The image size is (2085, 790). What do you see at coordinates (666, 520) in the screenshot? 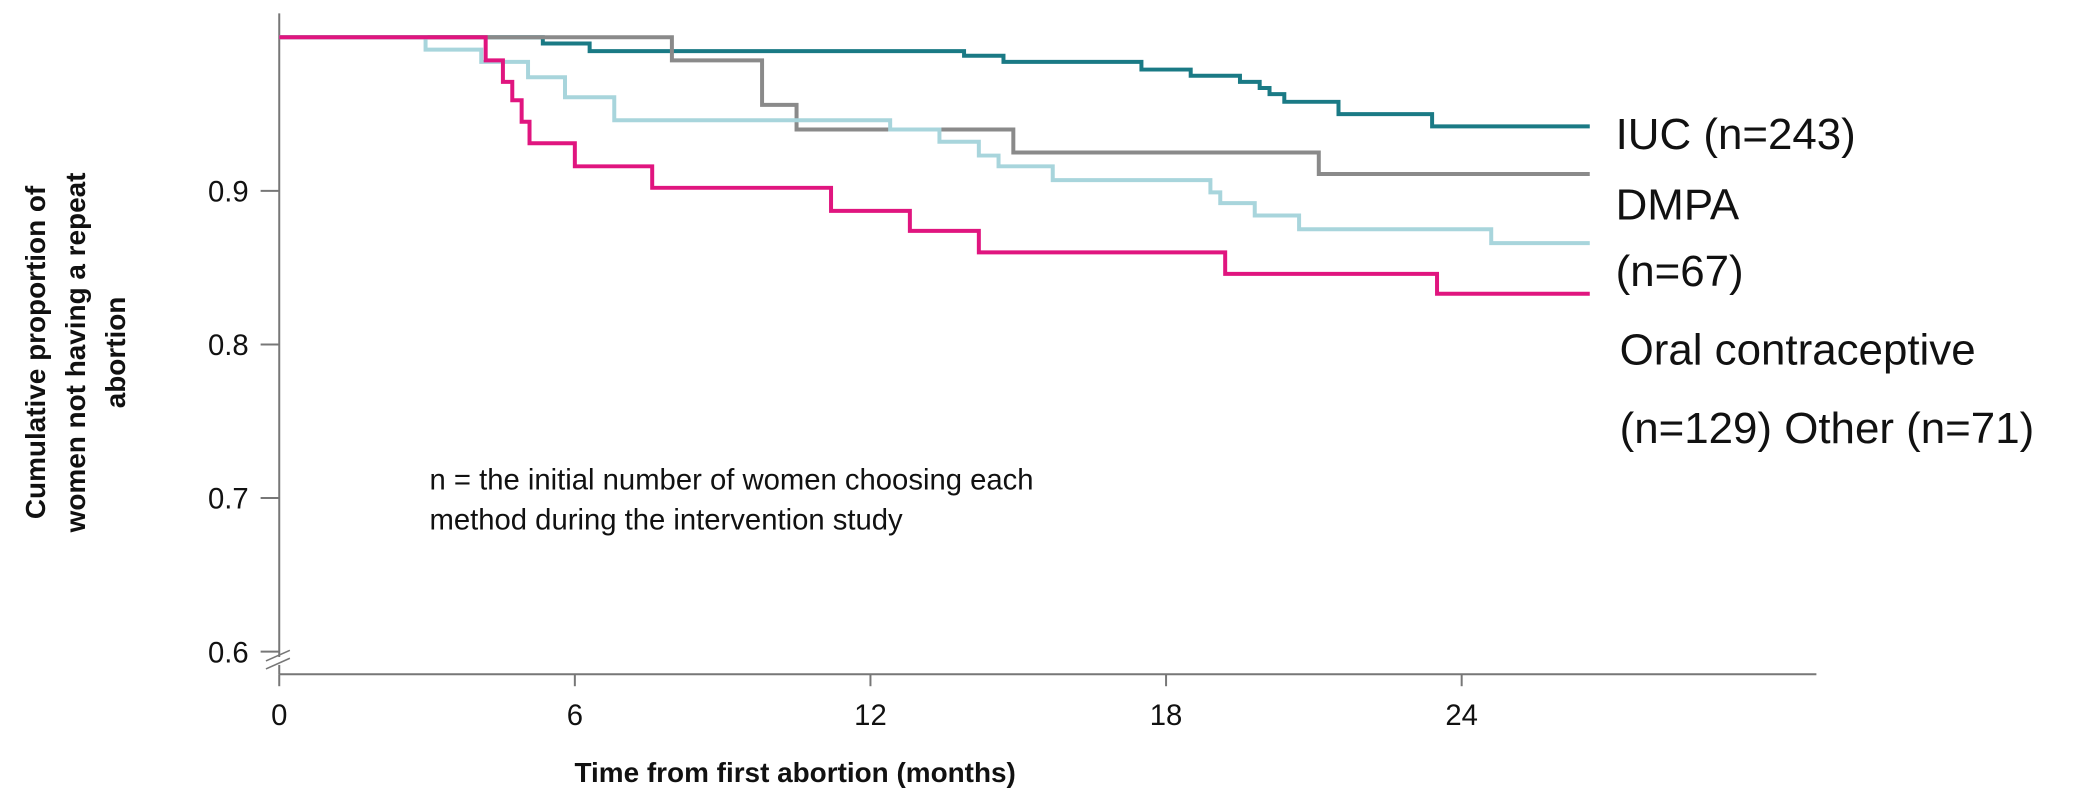
I see `annotation: method during the intervention study` at bounding box center [666, 520].